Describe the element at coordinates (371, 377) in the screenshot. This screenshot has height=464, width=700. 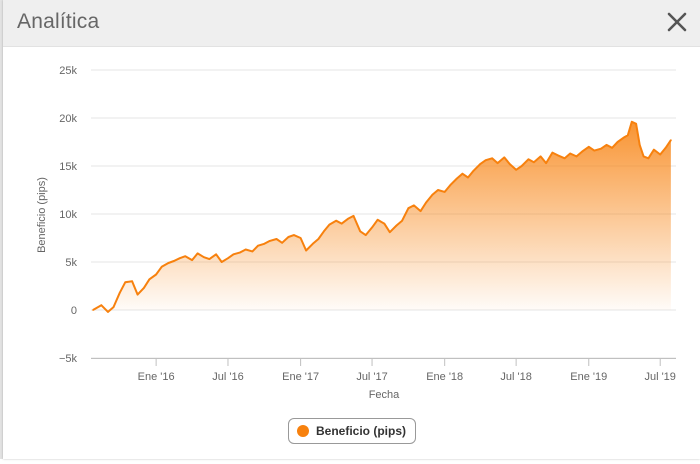
I see `x-tick-label: Jul '17` at that location.